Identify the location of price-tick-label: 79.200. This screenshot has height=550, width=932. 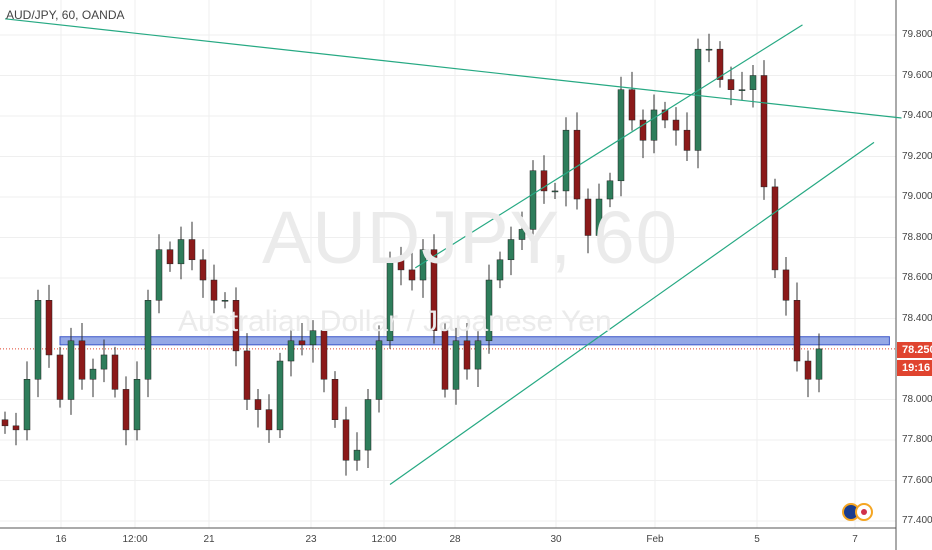
(917, 156).